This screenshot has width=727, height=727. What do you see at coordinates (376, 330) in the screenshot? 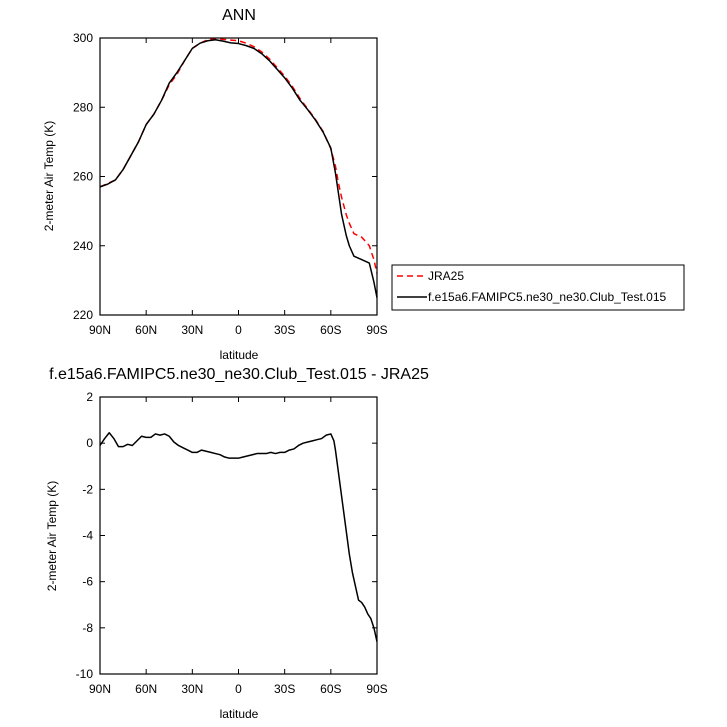
I see `top-x-tick-label: 90S` at bounding box center [376, 330].